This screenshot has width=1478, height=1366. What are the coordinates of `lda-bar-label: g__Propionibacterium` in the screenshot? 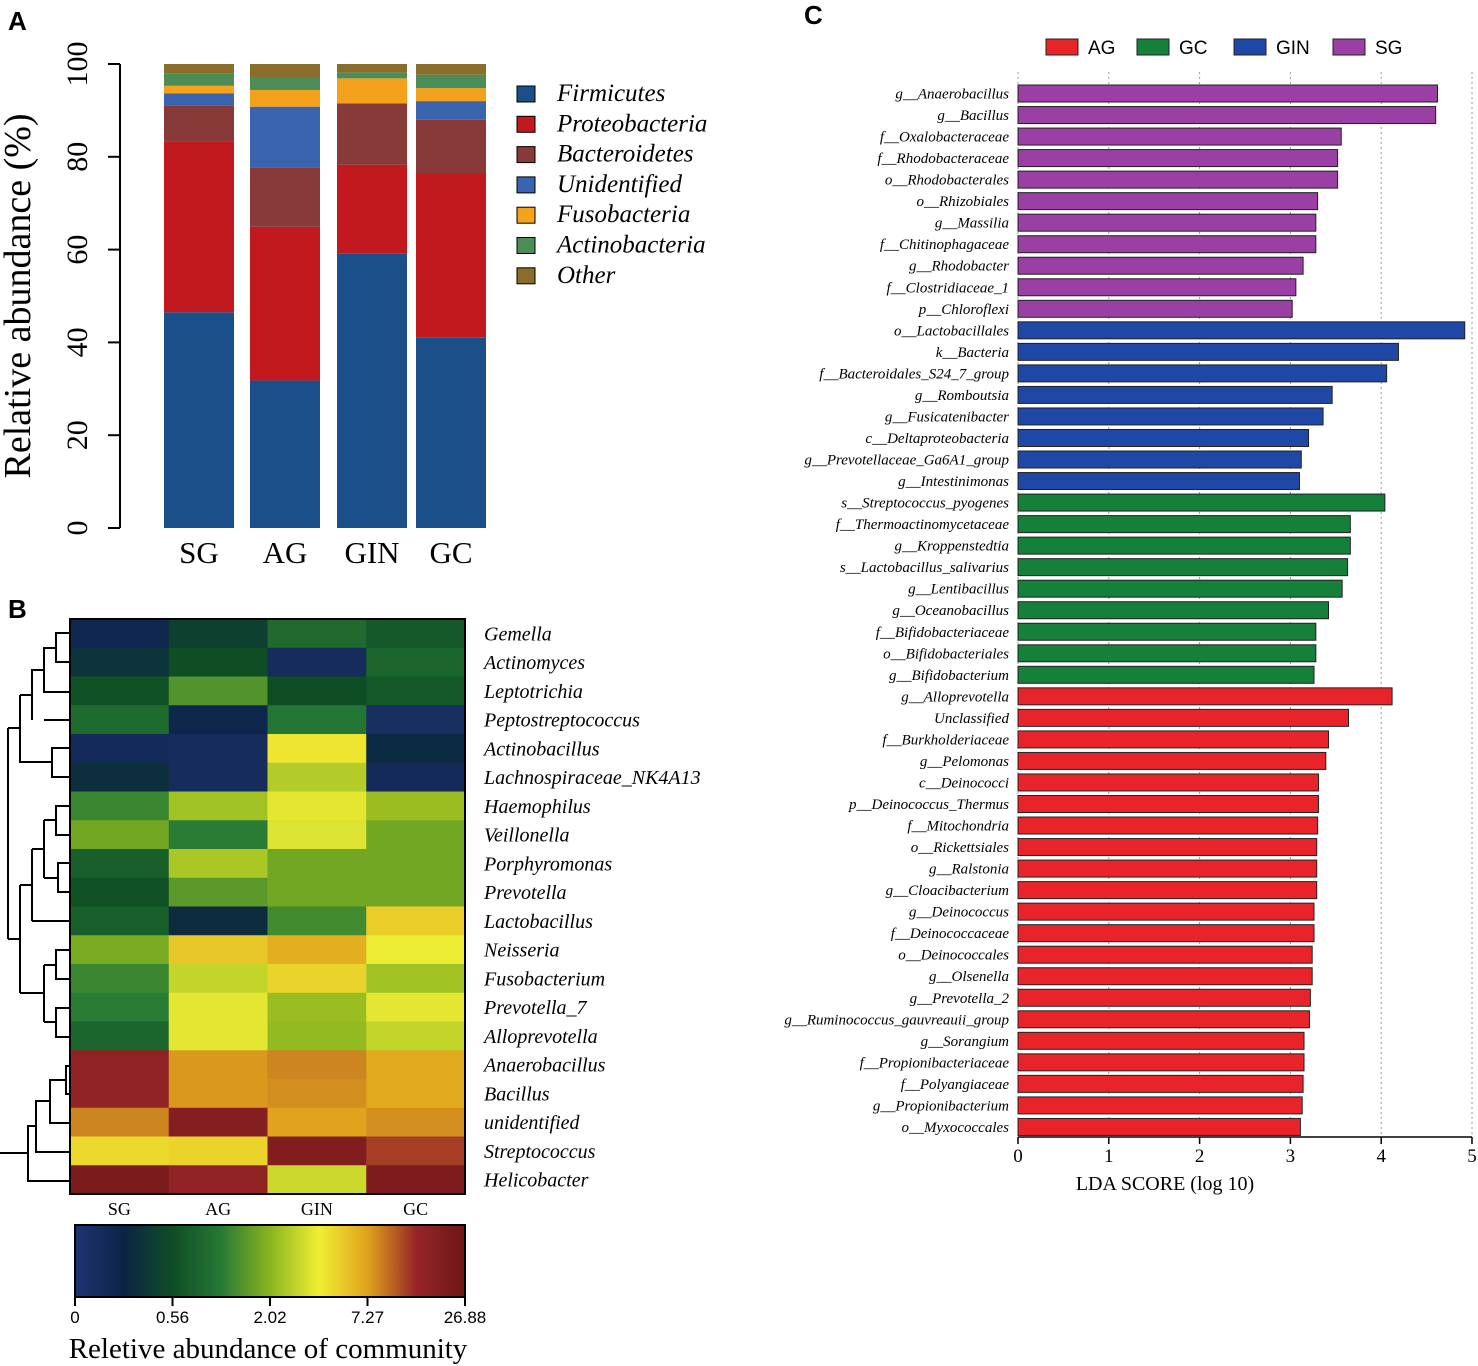 It's located at (941, 1106).